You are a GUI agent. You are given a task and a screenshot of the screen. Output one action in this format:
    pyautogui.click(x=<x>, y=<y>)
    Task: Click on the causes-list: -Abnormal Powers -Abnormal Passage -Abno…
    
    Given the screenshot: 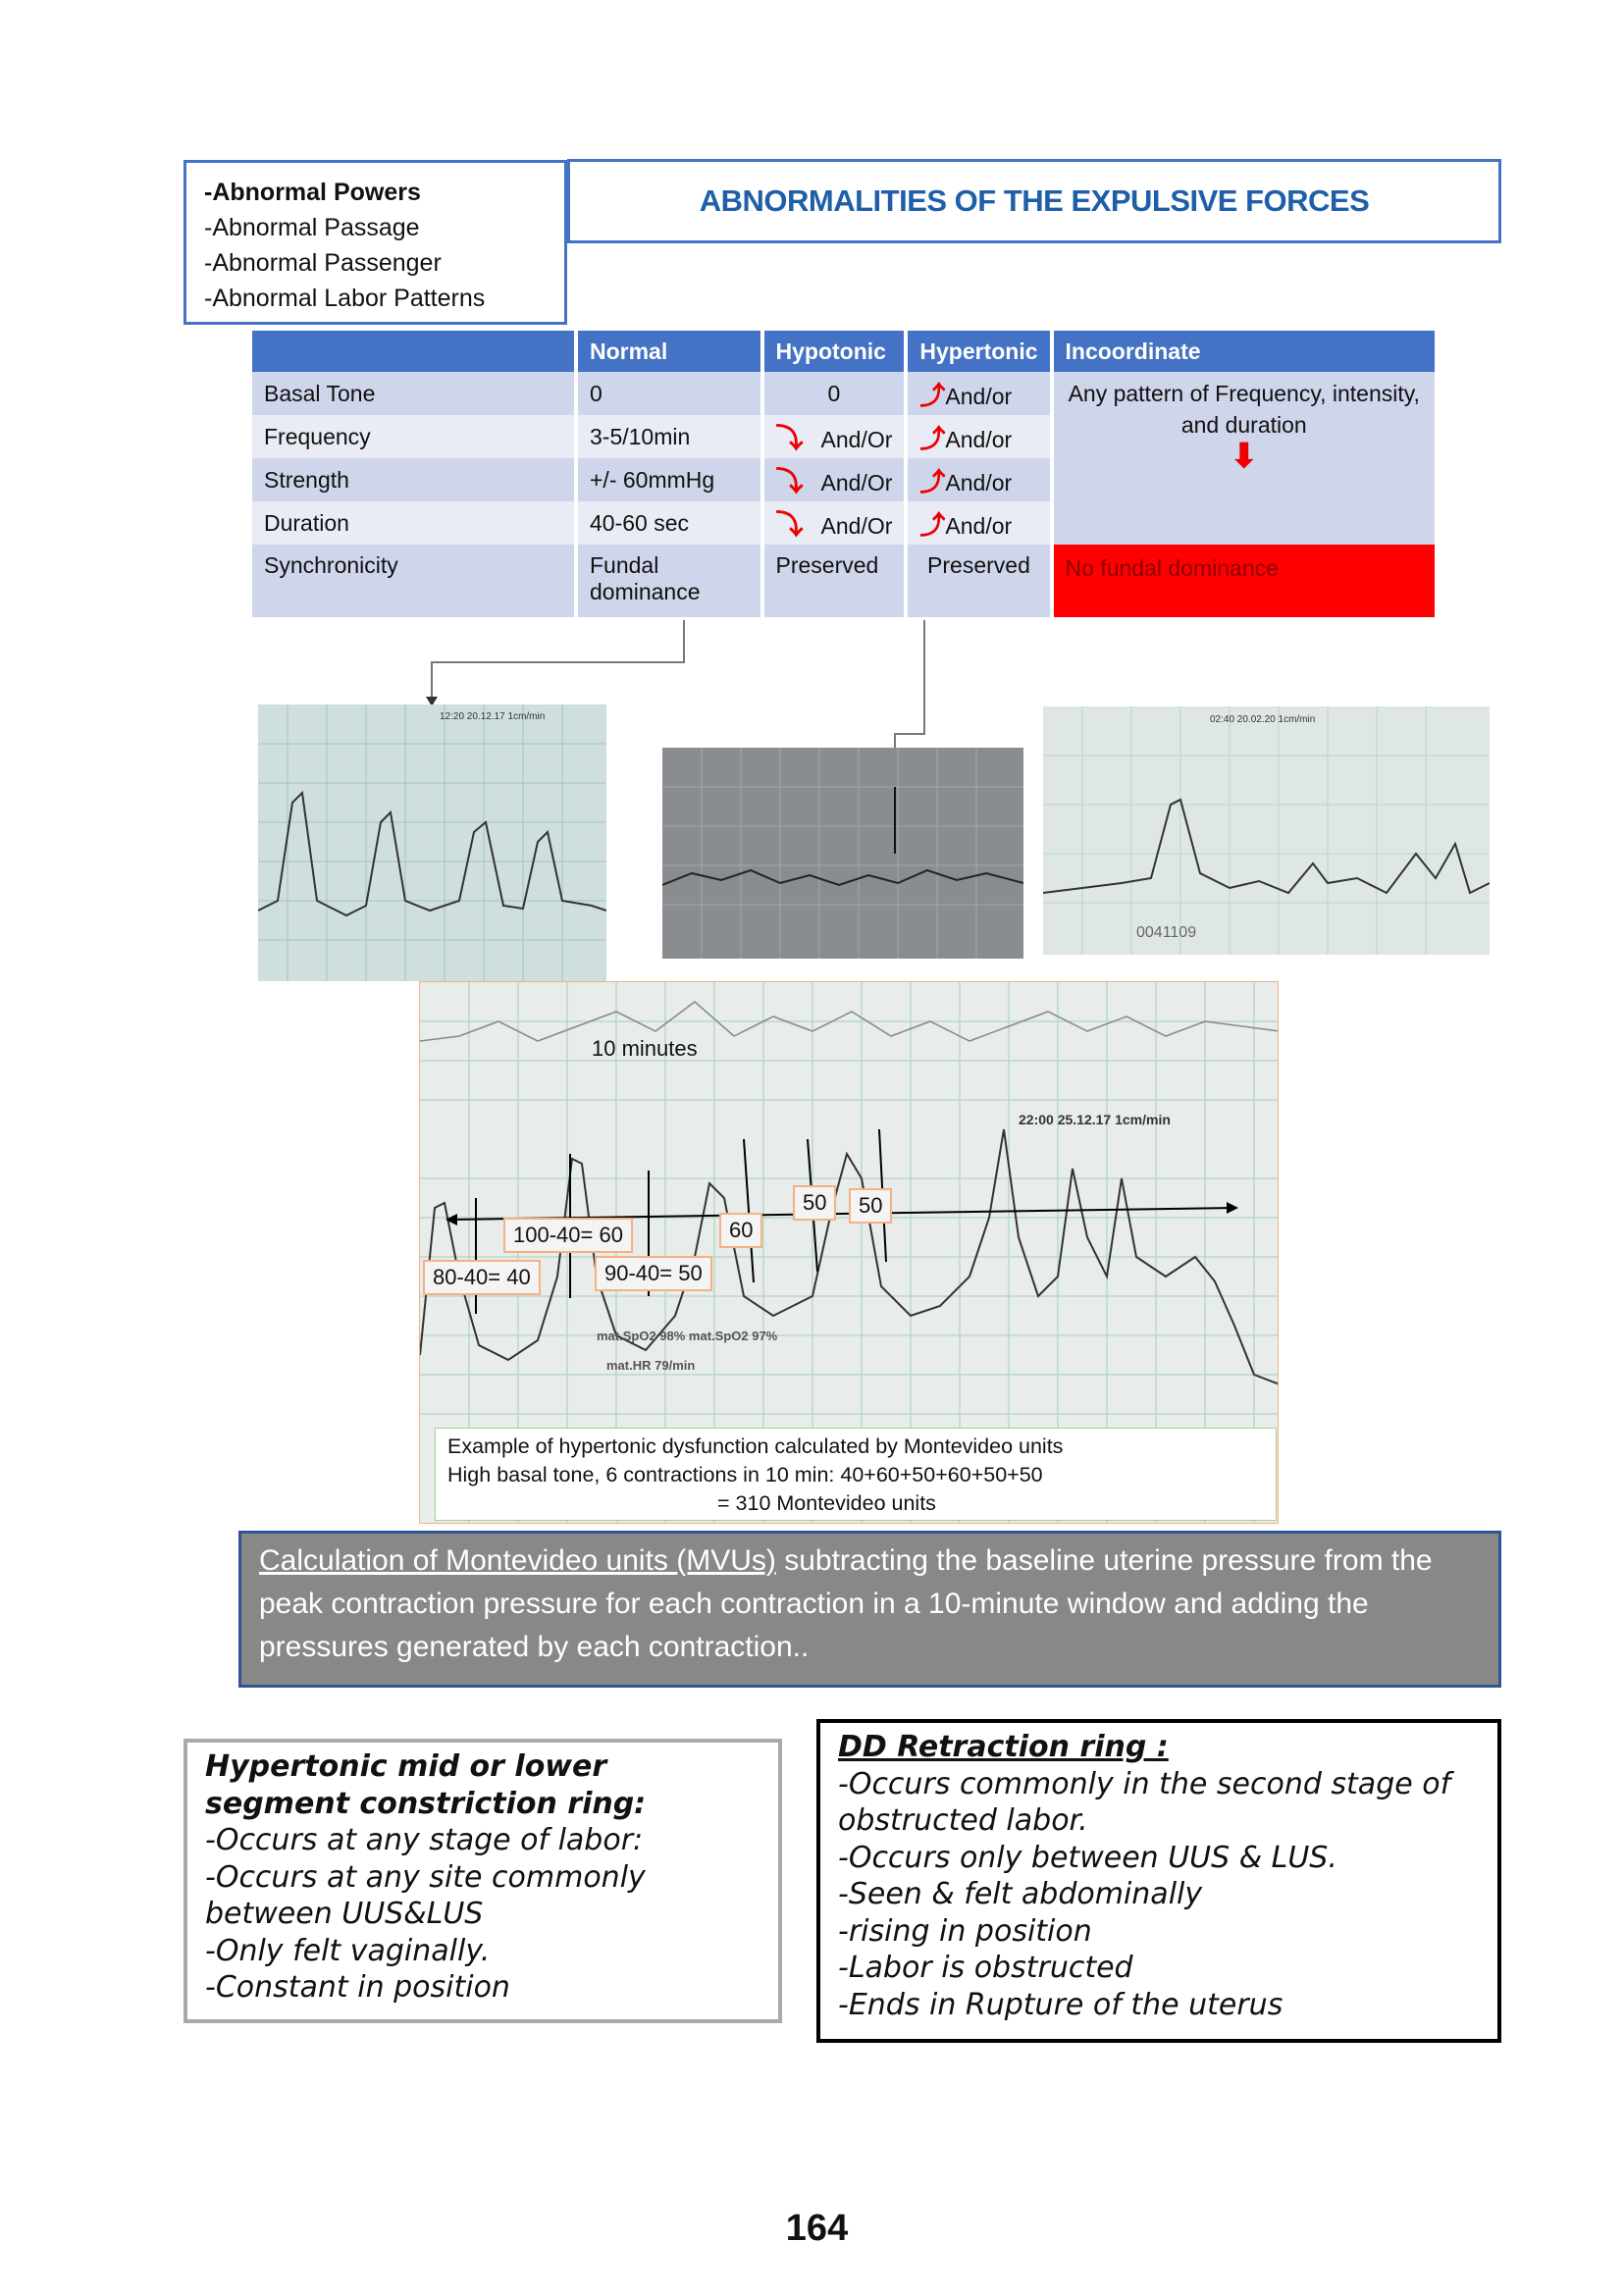 What is the action you would take?
    pyautogui.click(x=375, y=242)
    